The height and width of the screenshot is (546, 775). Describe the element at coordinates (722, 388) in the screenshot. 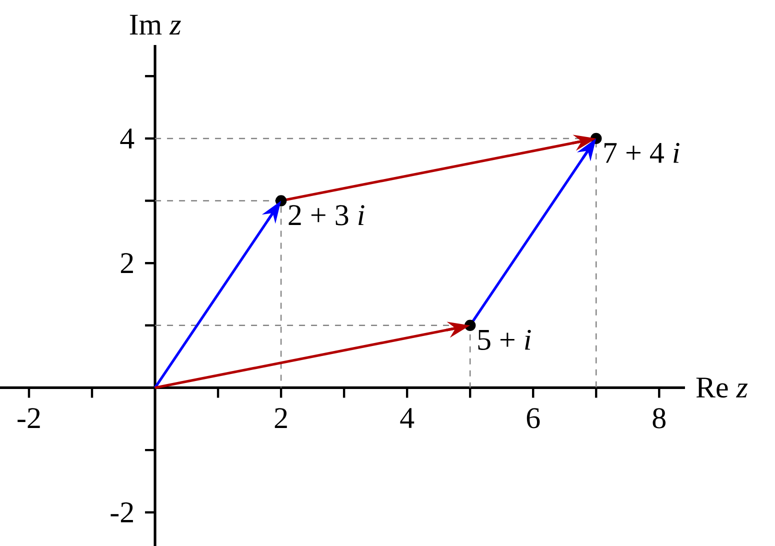

I see `x-axis-title: Re z` at that location.